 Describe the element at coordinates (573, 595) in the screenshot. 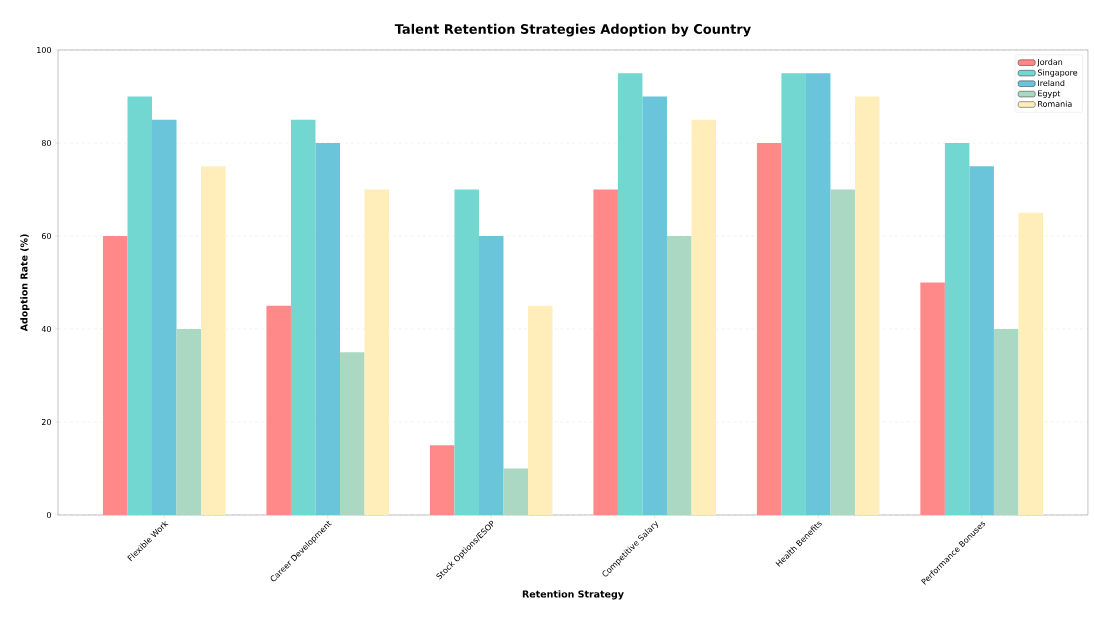

I see `x-axis-title: Retention Strategy` at that location.